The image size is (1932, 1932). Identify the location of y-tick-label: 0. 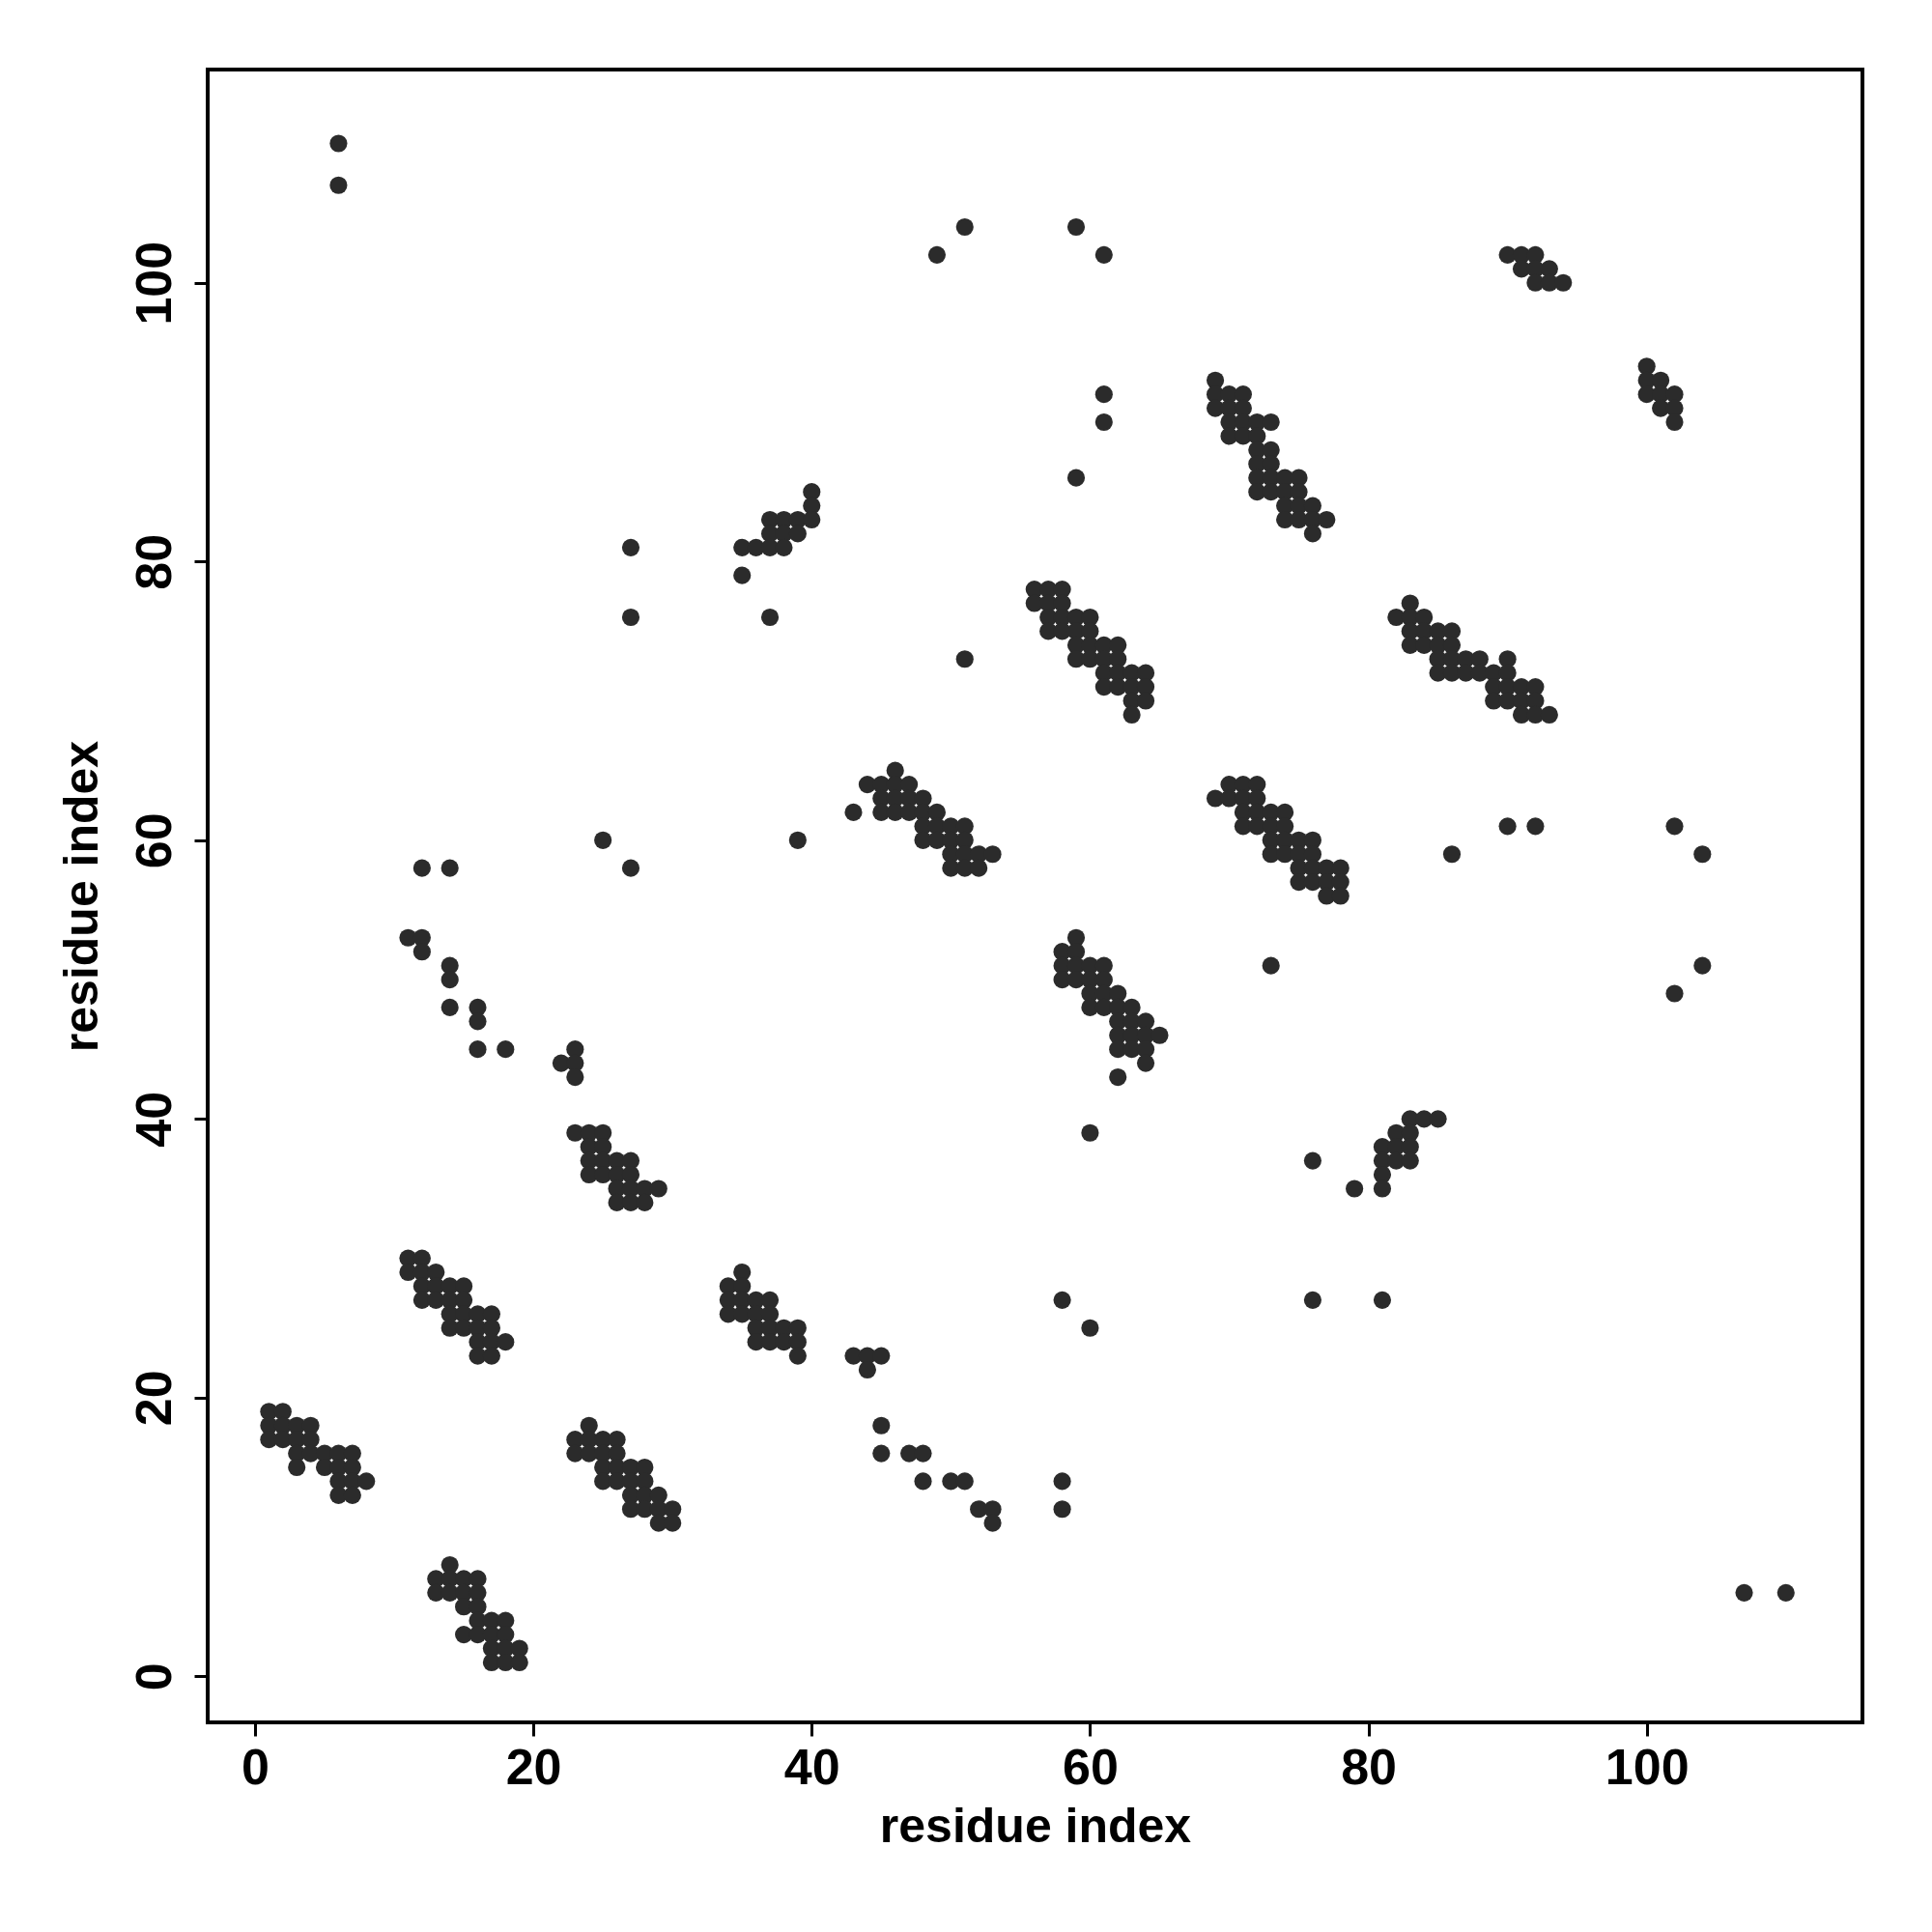
(153, 1676).